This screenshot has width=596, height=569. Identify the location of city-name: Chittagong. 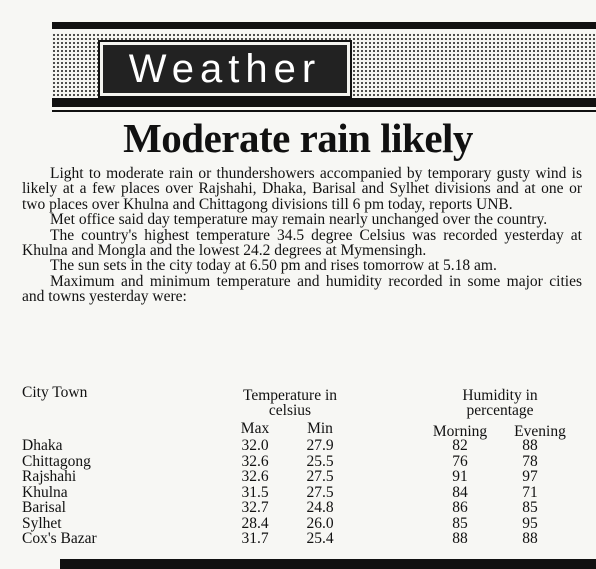
(56, 461).